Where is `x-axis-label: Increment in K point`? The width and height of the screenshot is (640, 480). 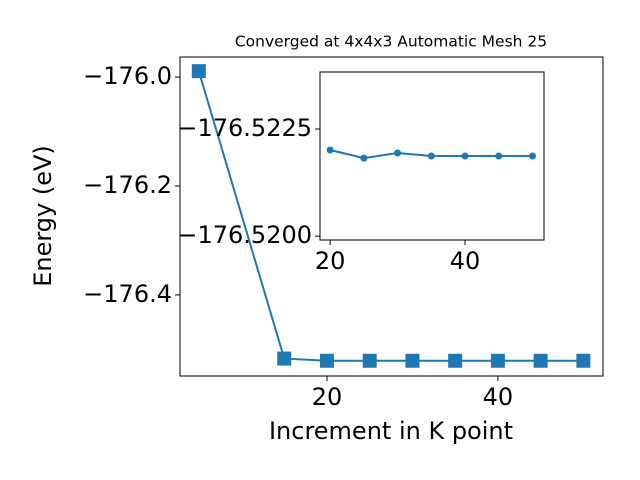
x-axis-label: Increment in K point is located at coordinates (391, 431).